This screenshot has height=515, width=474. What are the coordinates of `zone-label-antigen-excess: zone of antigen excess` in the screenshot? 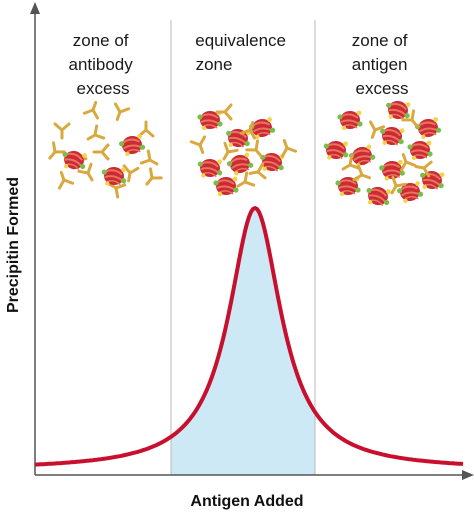 It's located at (382, 64).